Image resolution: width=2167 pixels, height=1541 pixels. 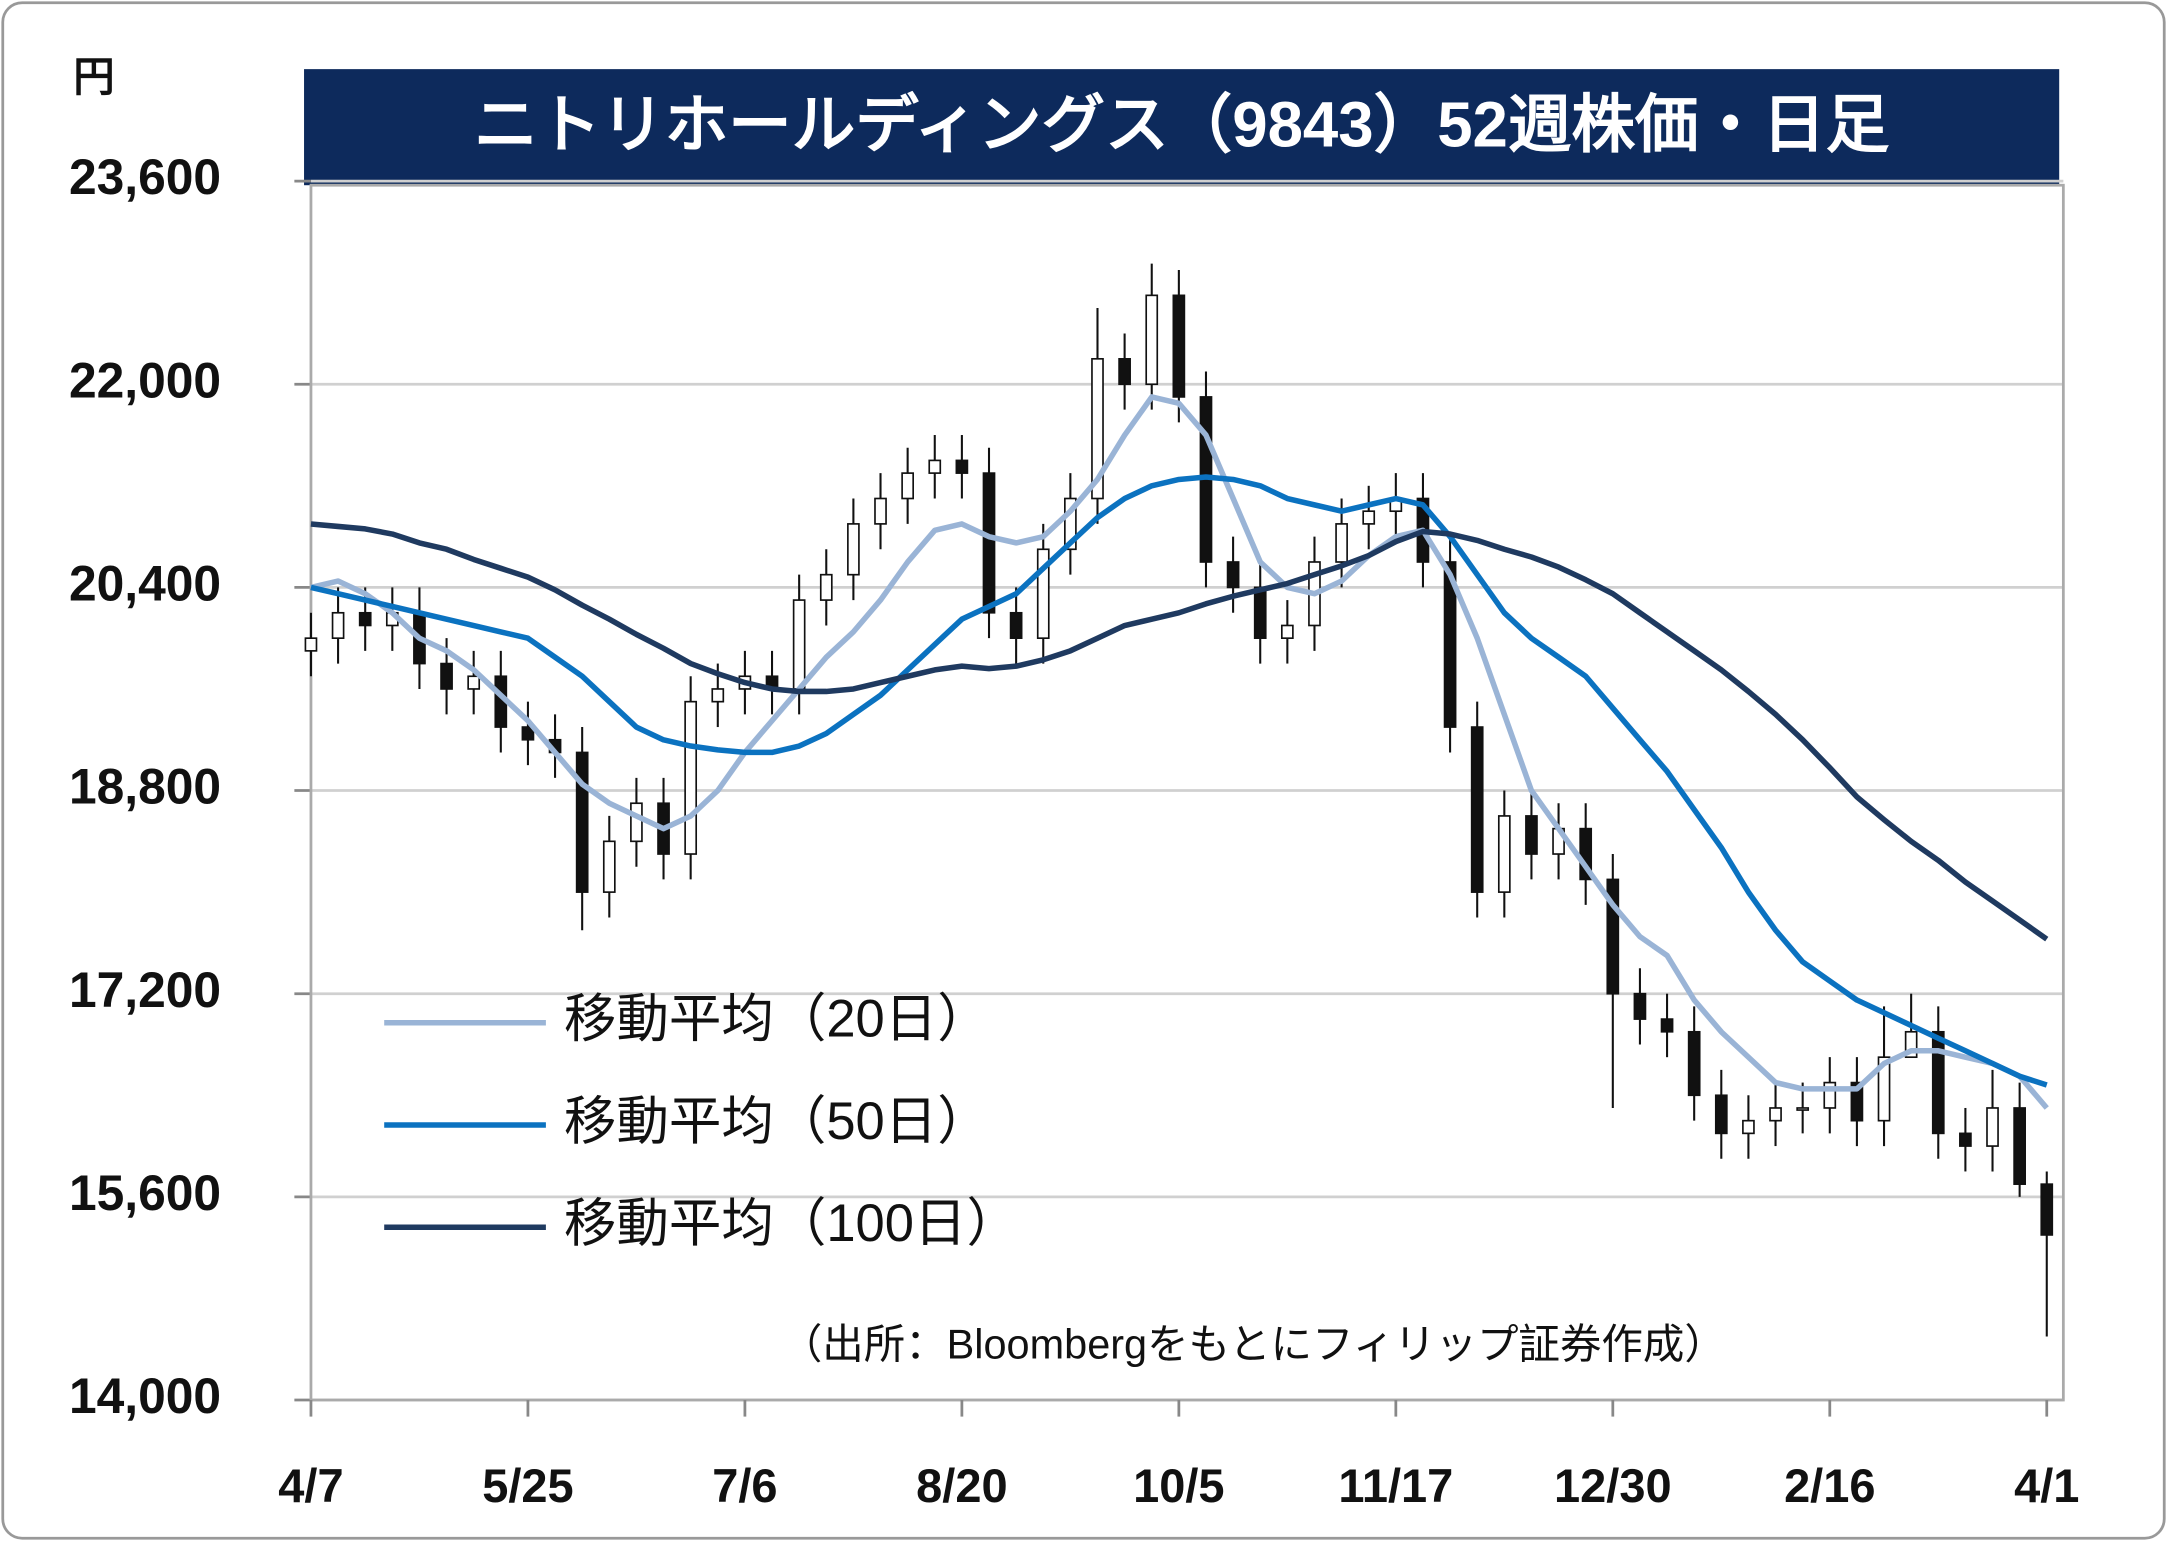 What do you see at coordinates (145, 990) in the screenshot?
I see `y-tick-label: 17,200` at bounding box center [145, 990].